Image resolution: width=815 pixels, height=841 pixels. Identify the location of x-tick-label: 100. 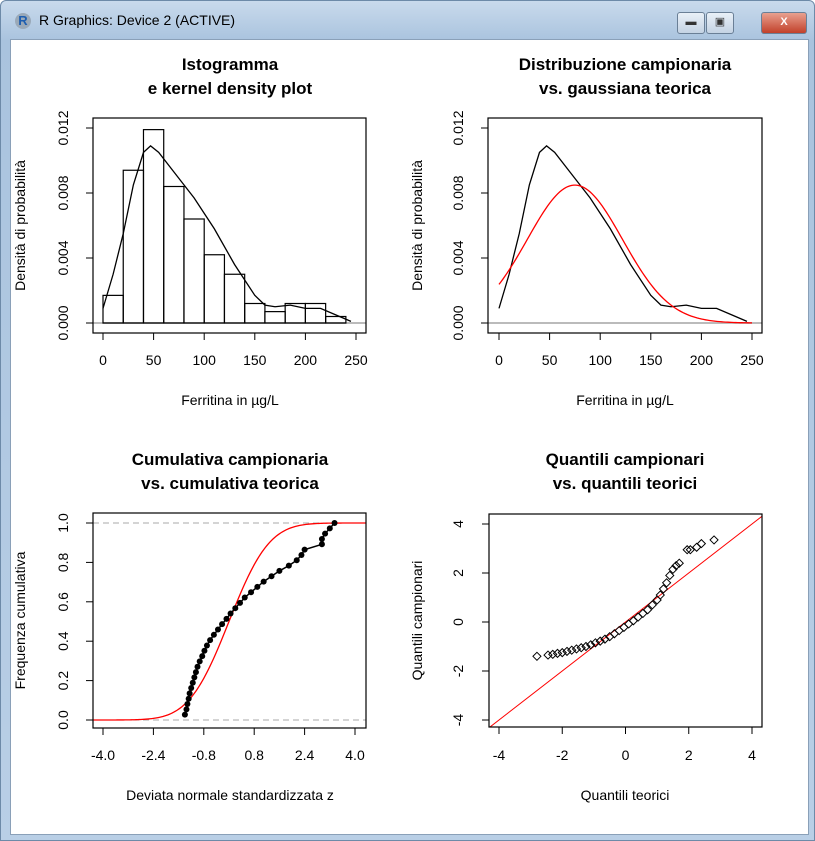
(205, 360).